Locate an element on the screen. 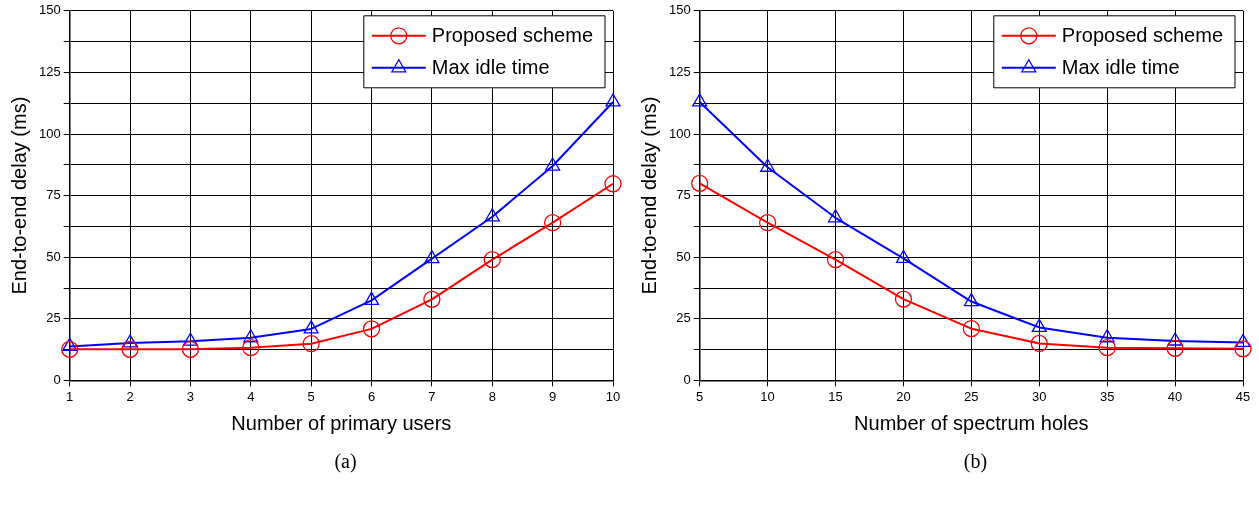  x-tick-label: 8 is located at coordinates (492, 396).